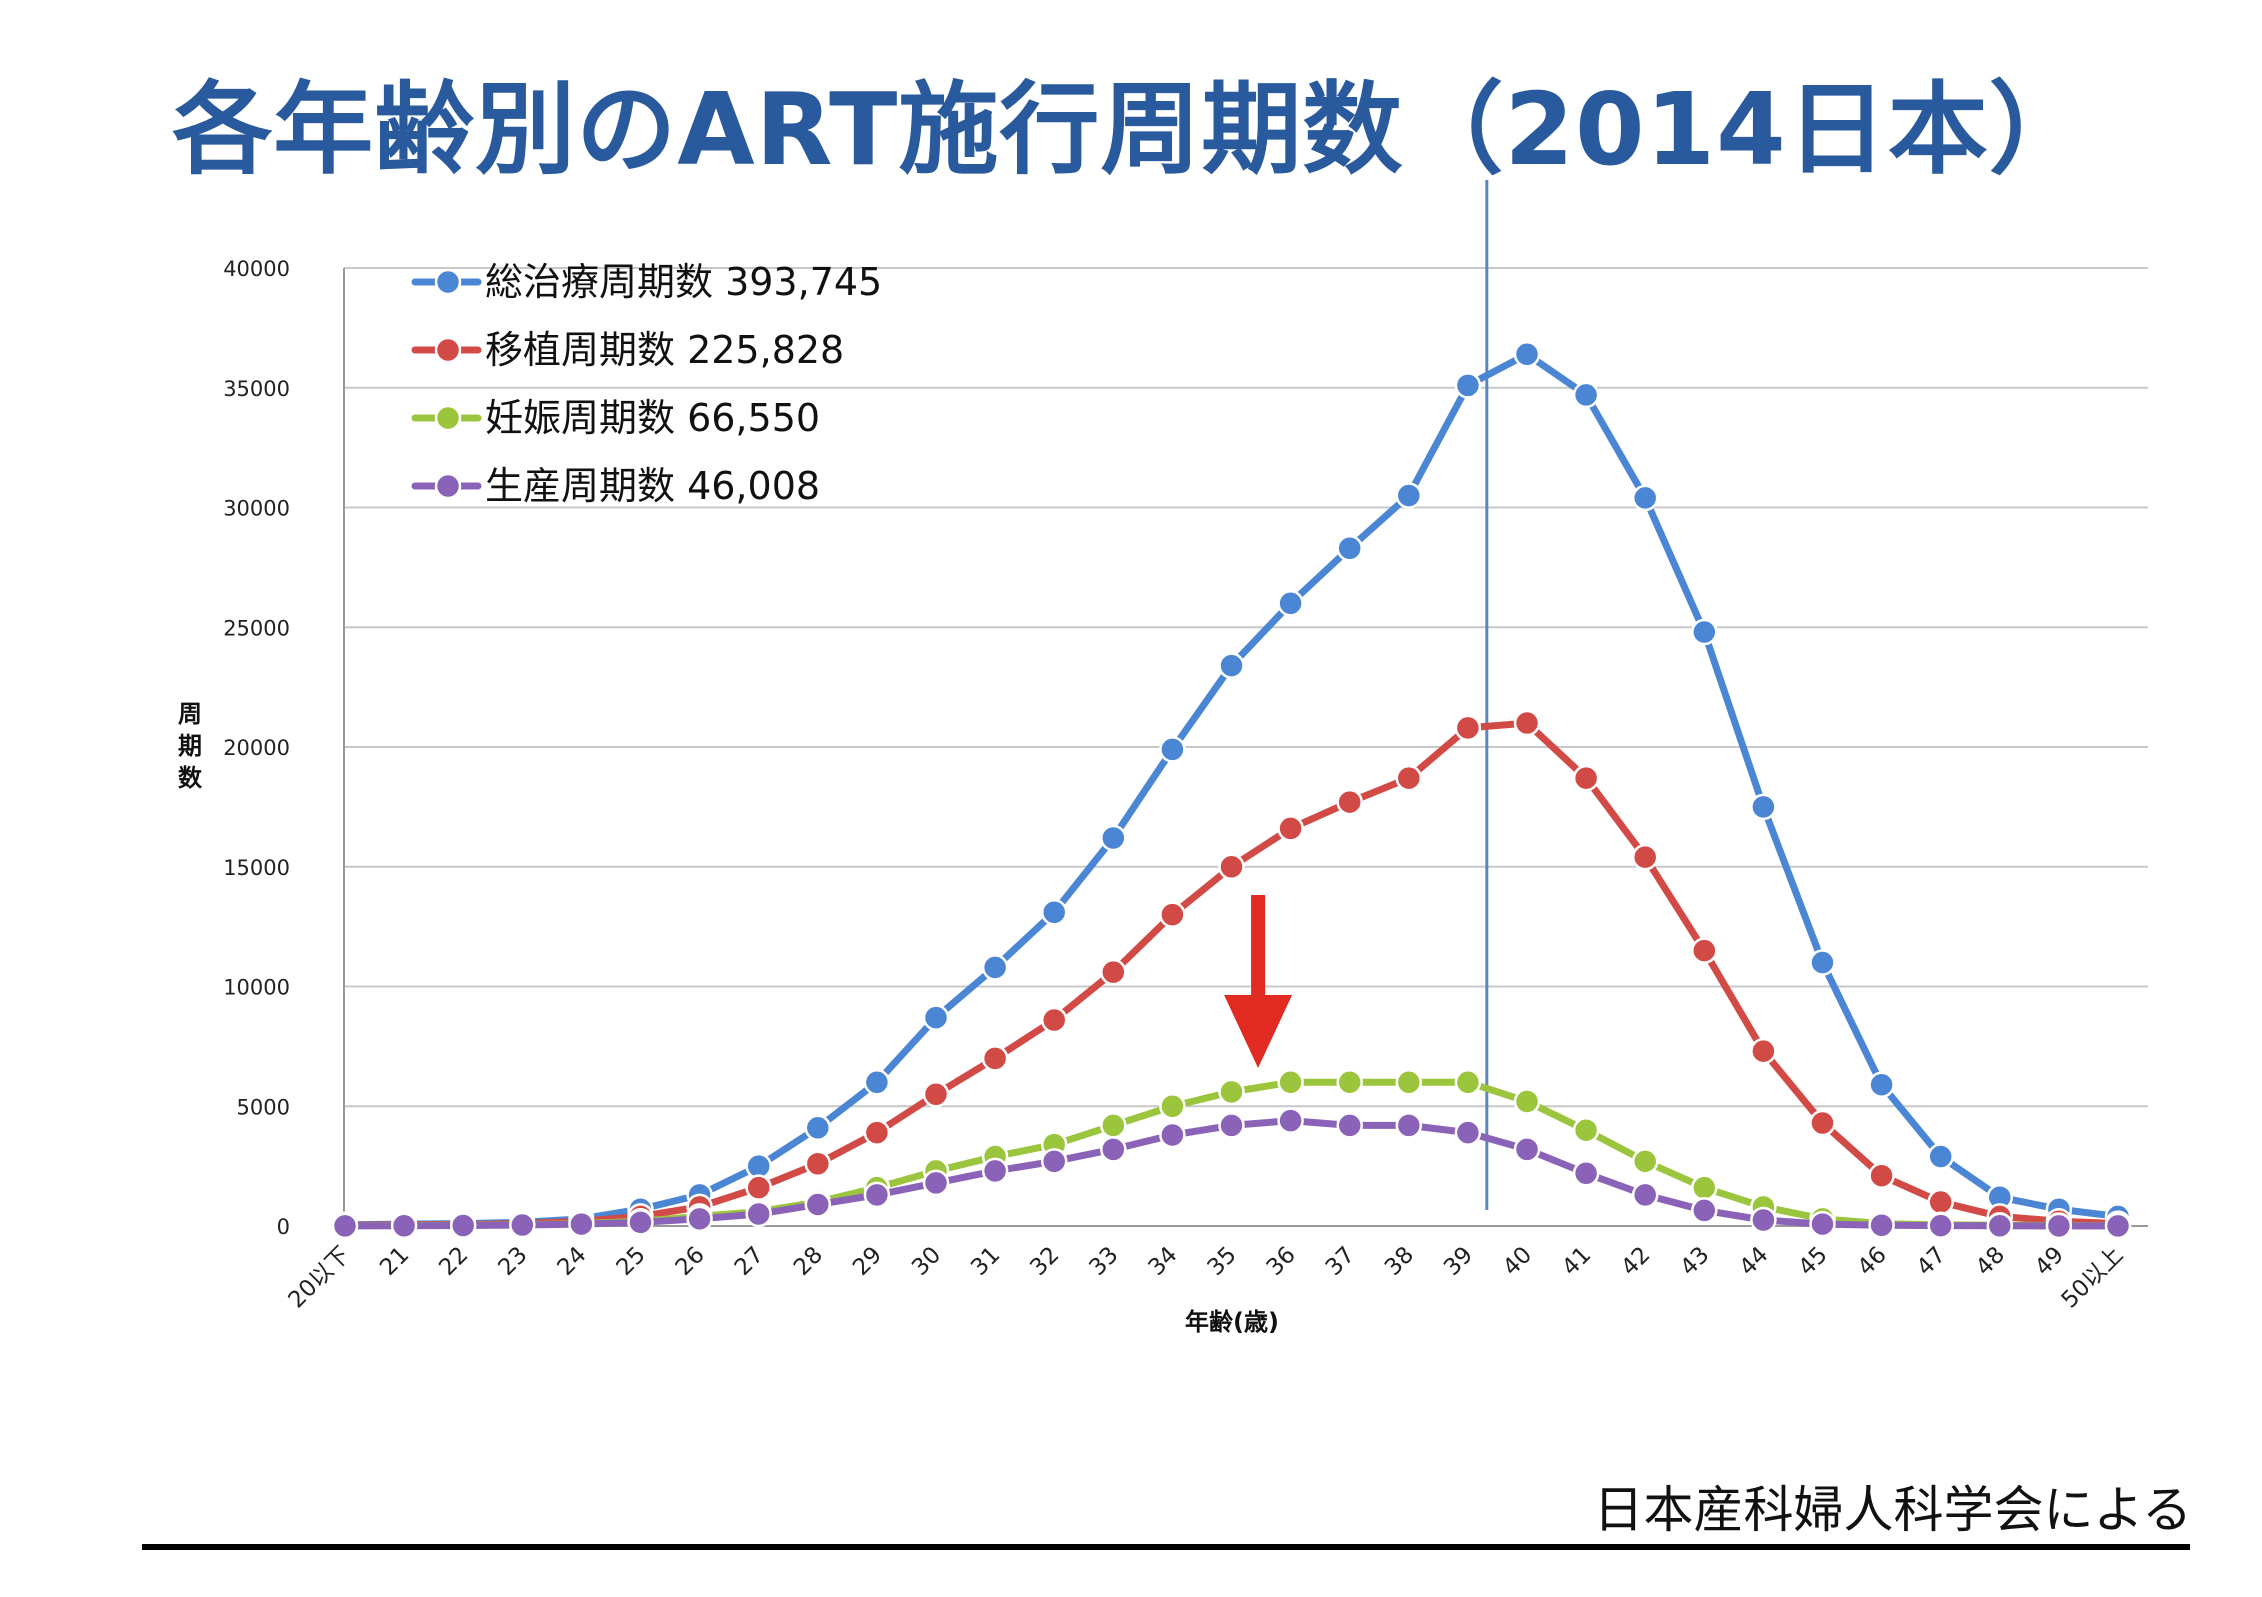 The height and width of the screenshot is (1597, 2262). What do you see at coordinates (1163, 1261) in the screenshot?
I see `x-tick-label: 34` at bounding box center [1163, 1261].